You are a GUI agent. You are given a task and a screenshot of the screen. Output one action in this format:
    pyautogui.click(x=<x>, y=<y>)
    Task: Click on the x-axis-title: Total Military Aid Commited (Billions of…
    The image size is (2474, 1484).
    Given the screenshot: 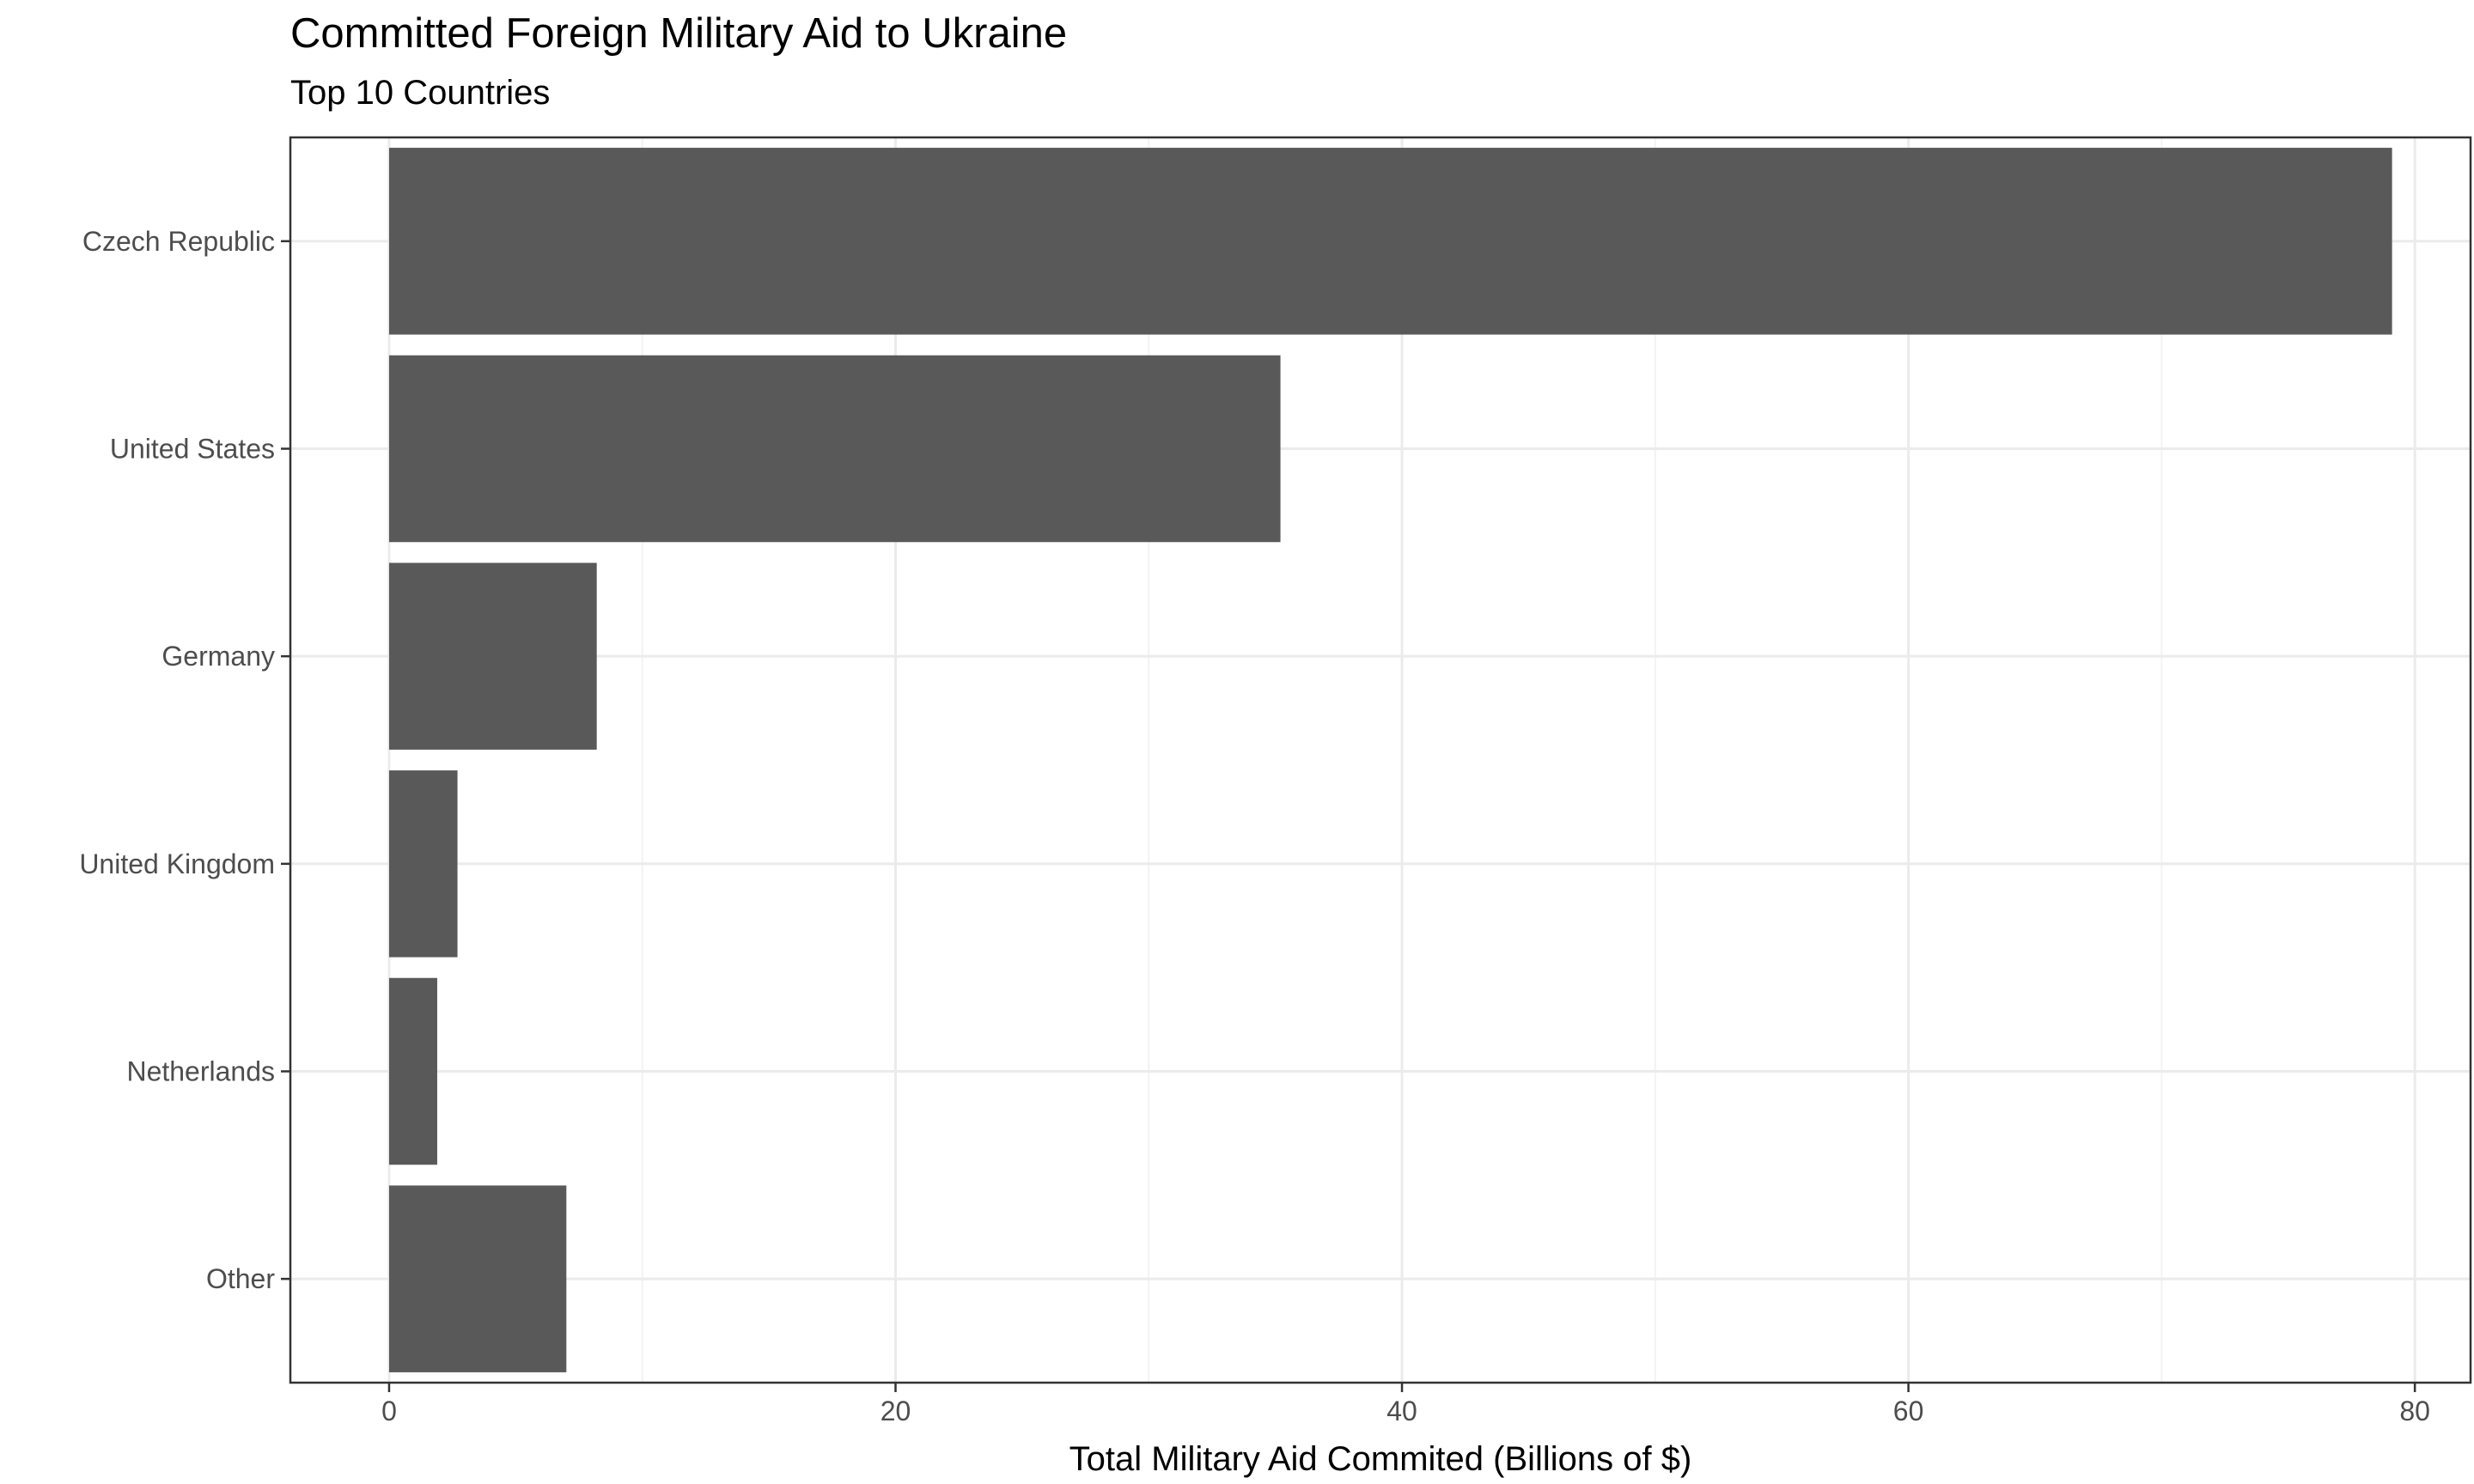 What is the action you would take?
    pyautogui.click(x=1380, y=1459)
    